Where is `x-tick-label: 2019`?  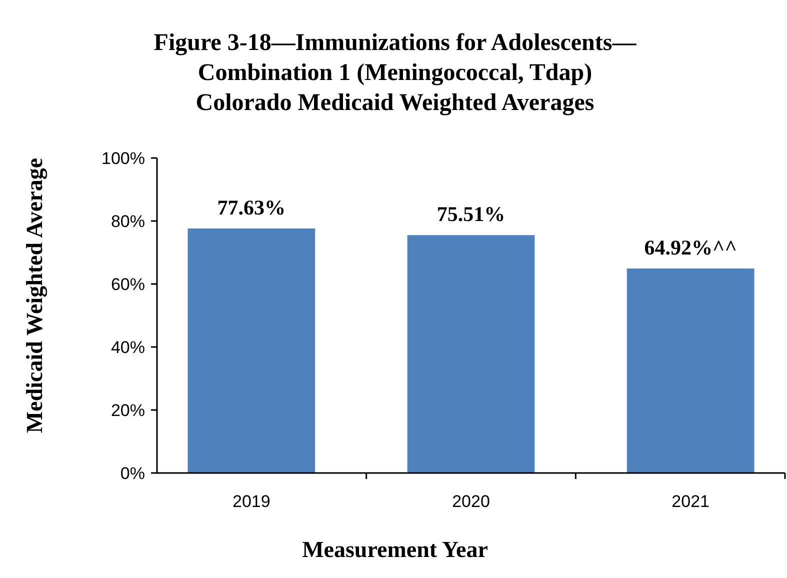 x-tick-label: 2019 is located at coordinates (251, 501).